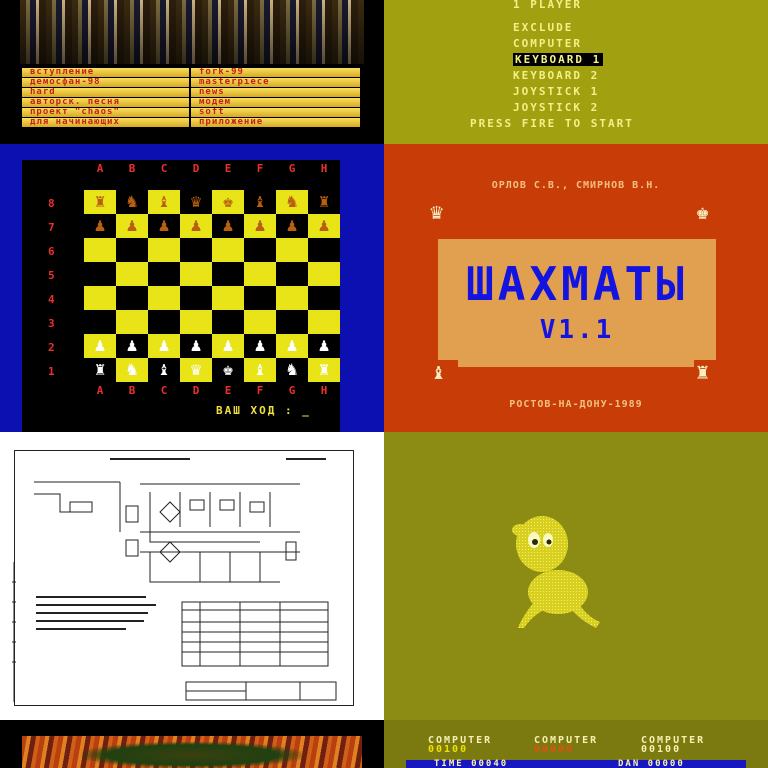  I want to click on menu-item: авторск. песня, so click(105, 102).